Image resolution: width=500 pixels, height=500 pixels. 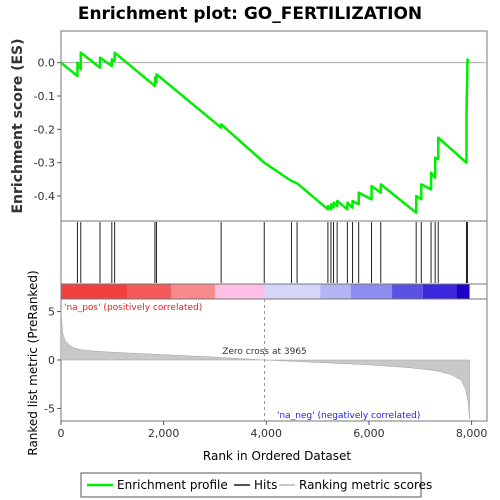 I want to click on ranking-color-band, so click(x=265, y=291).